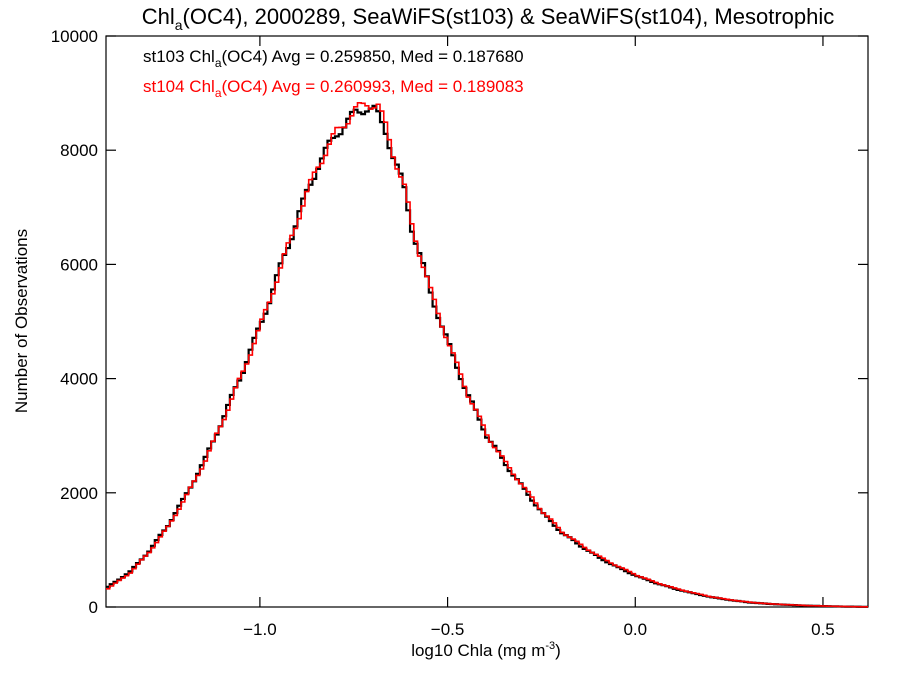 The width and height of the screenshot is (900, 675). Describe the element at coordinates (823, 629) in the screenshot. I see `x-tick-label: 0.5` at that location.